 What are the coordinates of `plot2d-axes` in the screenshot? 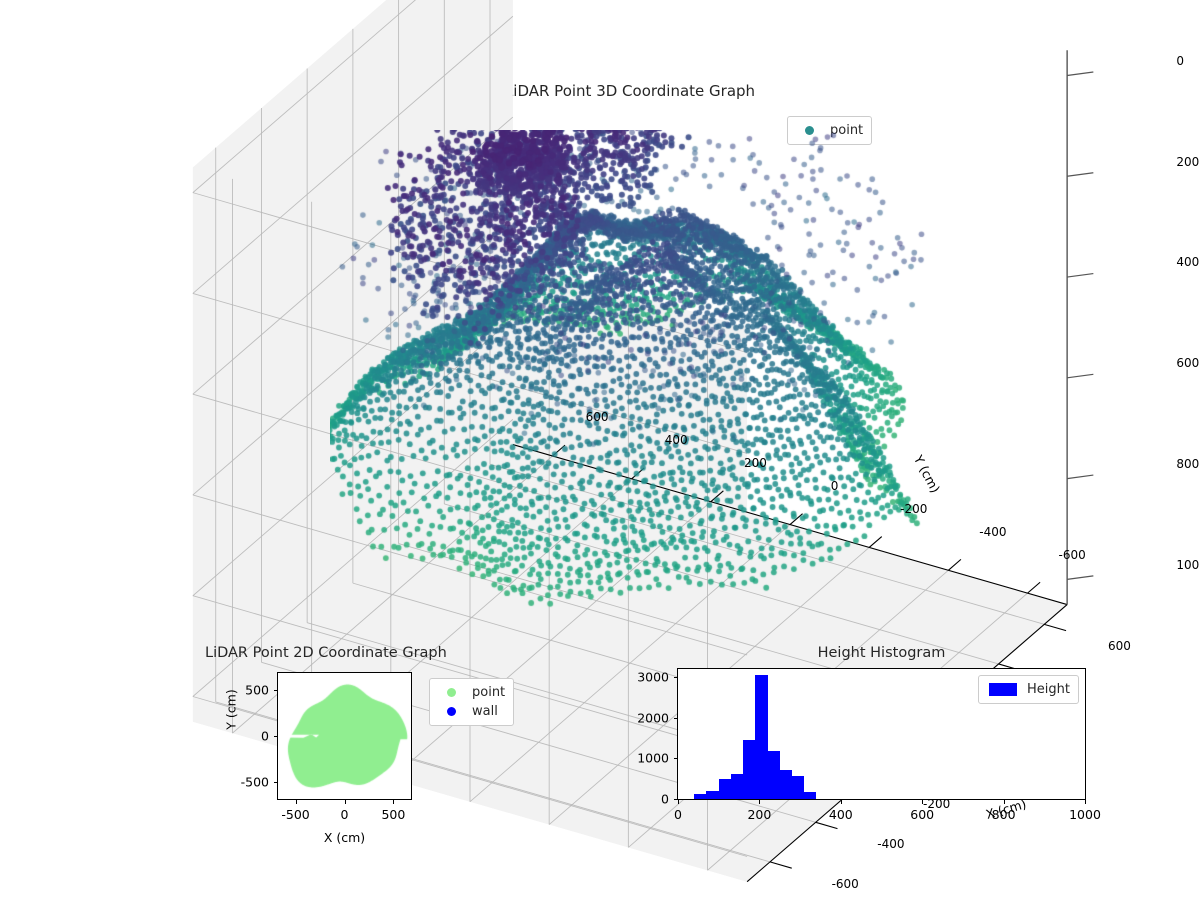 It's located at (344, 736).